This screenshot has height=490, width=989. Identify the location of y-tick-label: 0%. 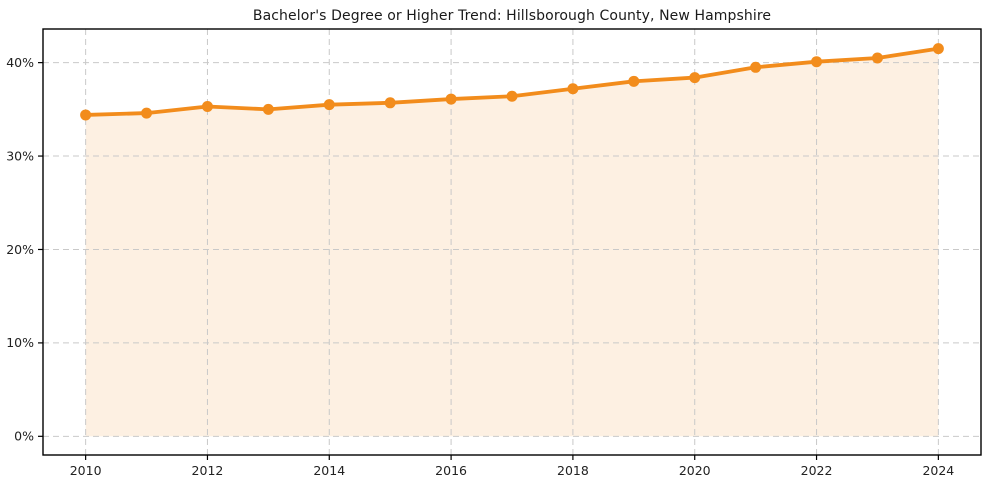
(24, 436).